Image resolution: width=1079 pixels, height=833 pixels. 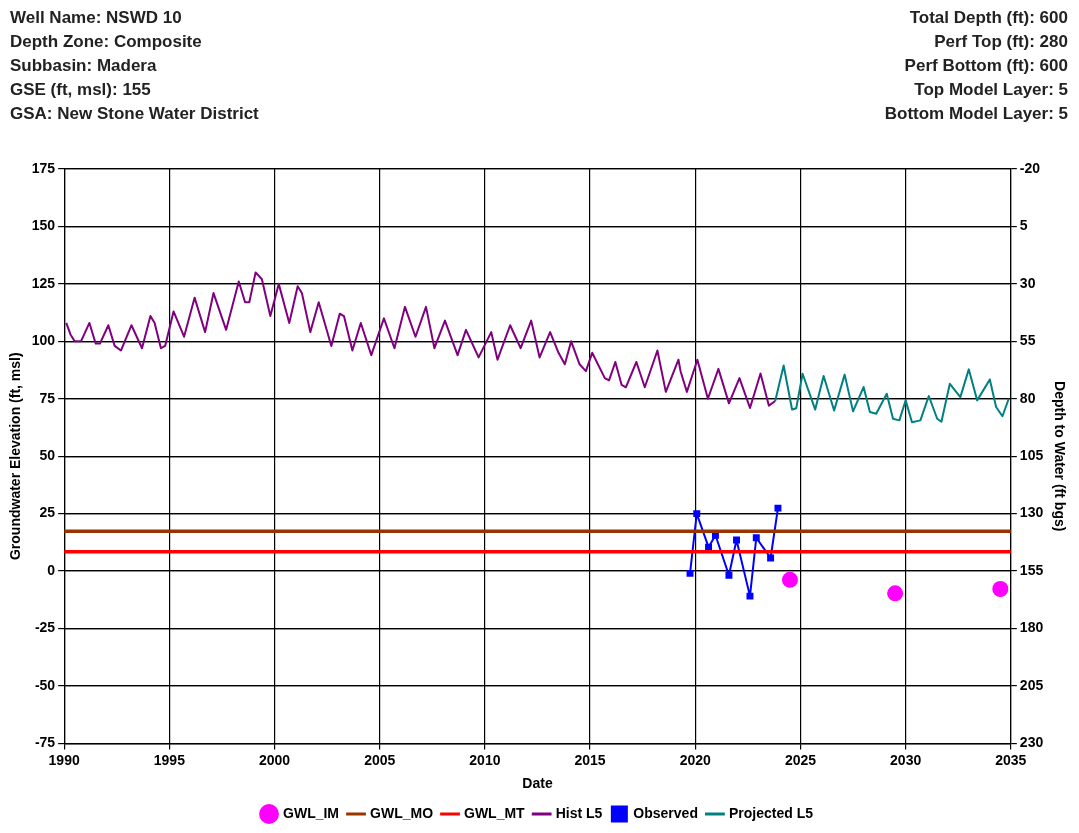 What do you see at coordinates (47, 397) in the screenshot?
I see `y-tick-label: 75` at bounding box center [47, 397].